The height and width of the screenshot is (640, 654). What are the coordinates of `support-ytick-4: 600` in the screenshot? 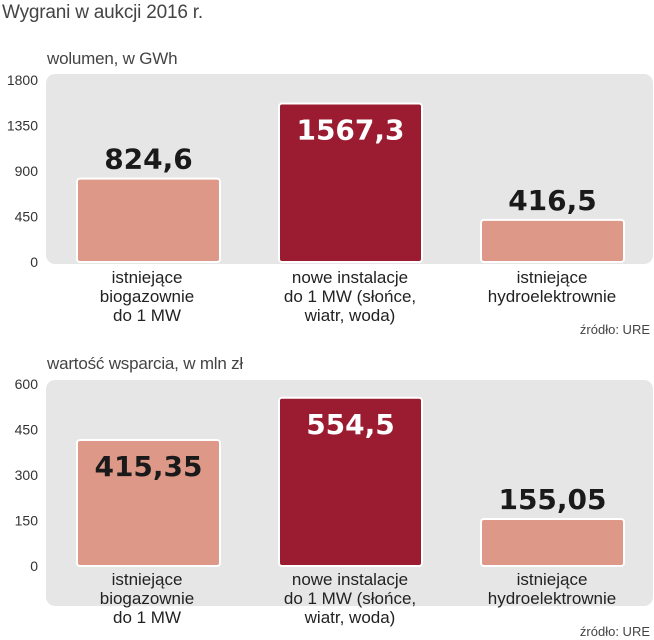 It's located at (27, 384).